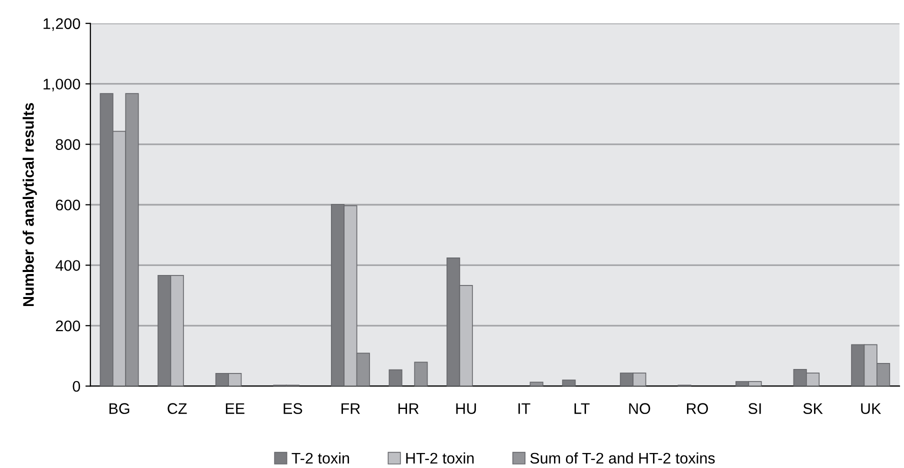 The width and height of the screenshot is (904, 468). Describe the element at coordinates (408, 408) in the screenshot. I see `x-tick-label: HR` at that location.